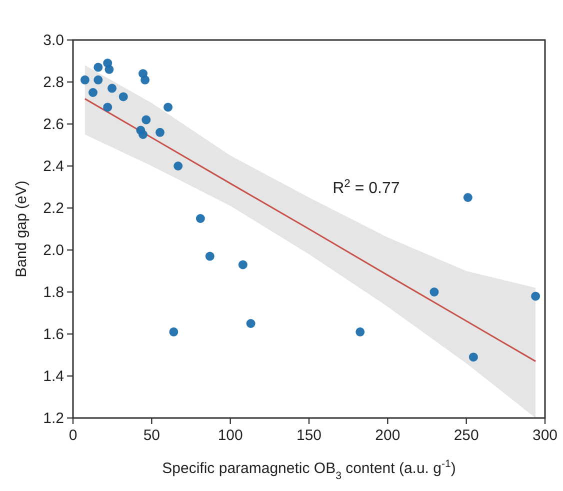 The width and height of the screenshot is (563, 491). Describe the element at coordinates (53, 124) in the screenshot. I see `y-tick-label: 2.6` at that location.